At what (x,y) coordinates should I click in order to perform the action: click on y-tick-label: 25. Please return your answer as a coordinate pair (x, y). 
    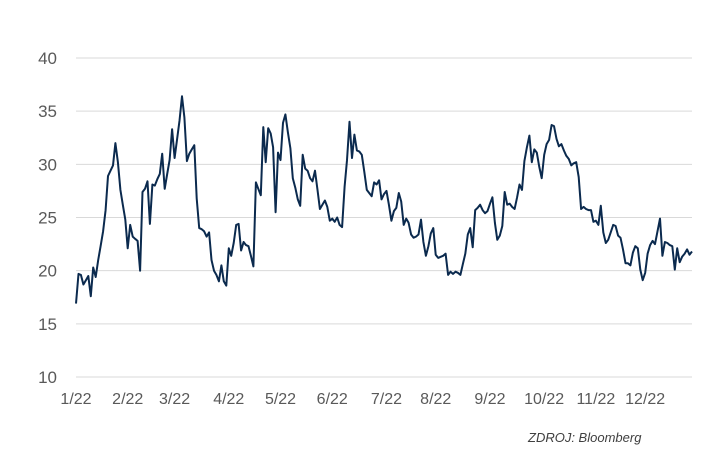
    Looking at the image, I should click on (47, 218).